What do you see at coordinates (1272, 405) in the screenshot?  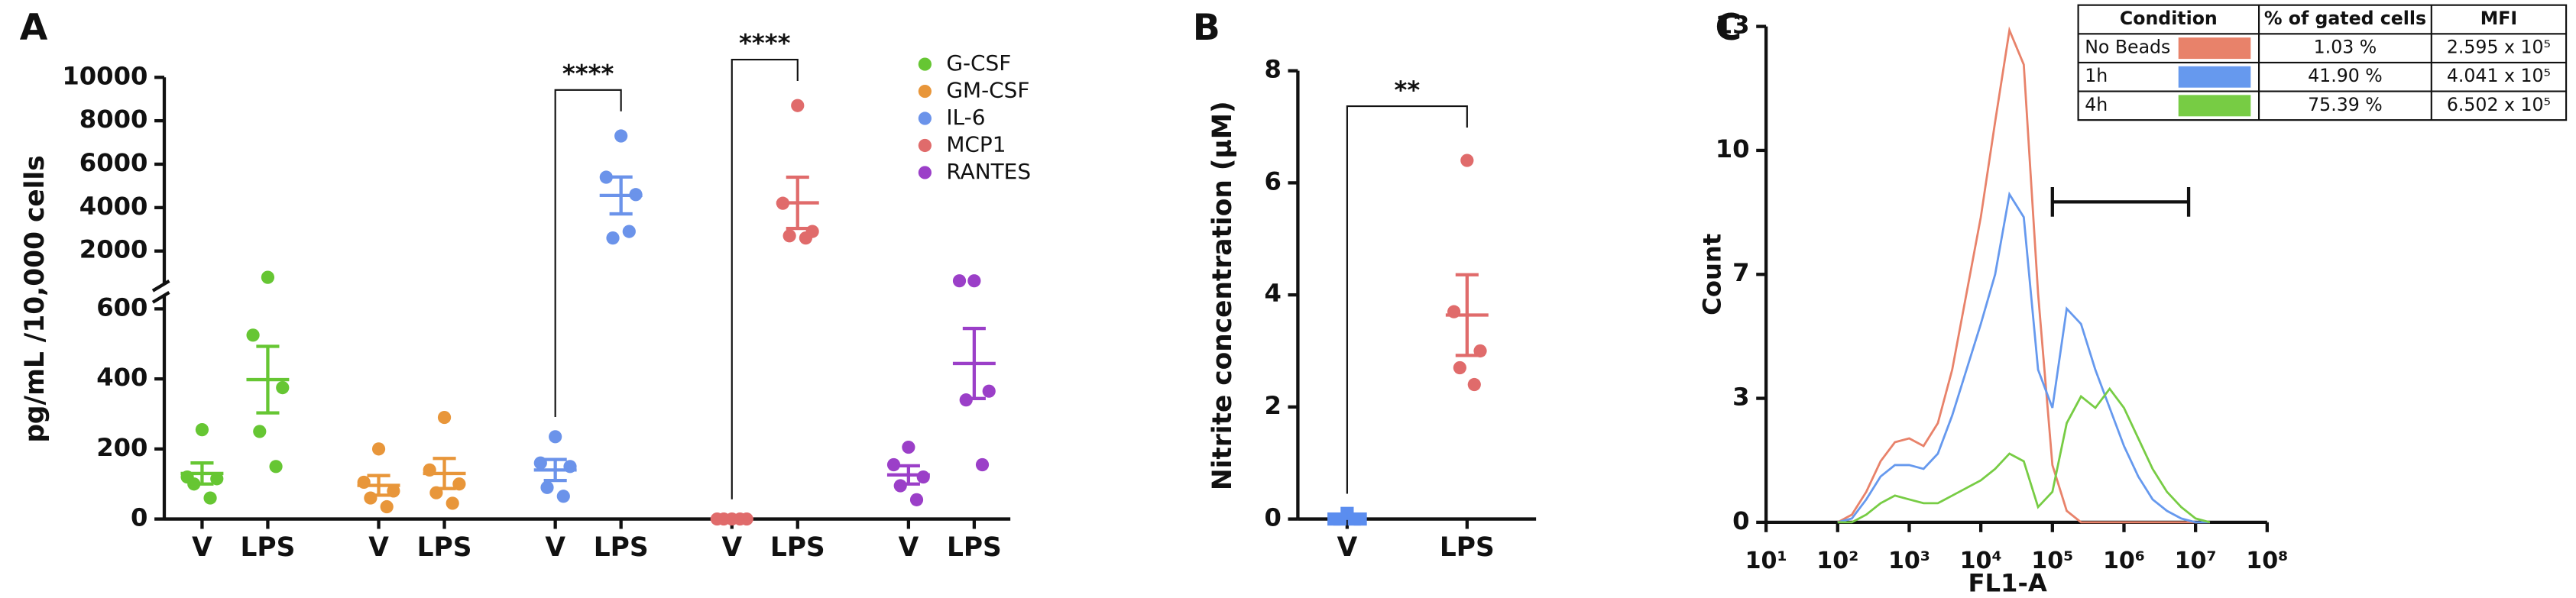 I see `y-tick-label: 2` at bounding box center [1272, 405].